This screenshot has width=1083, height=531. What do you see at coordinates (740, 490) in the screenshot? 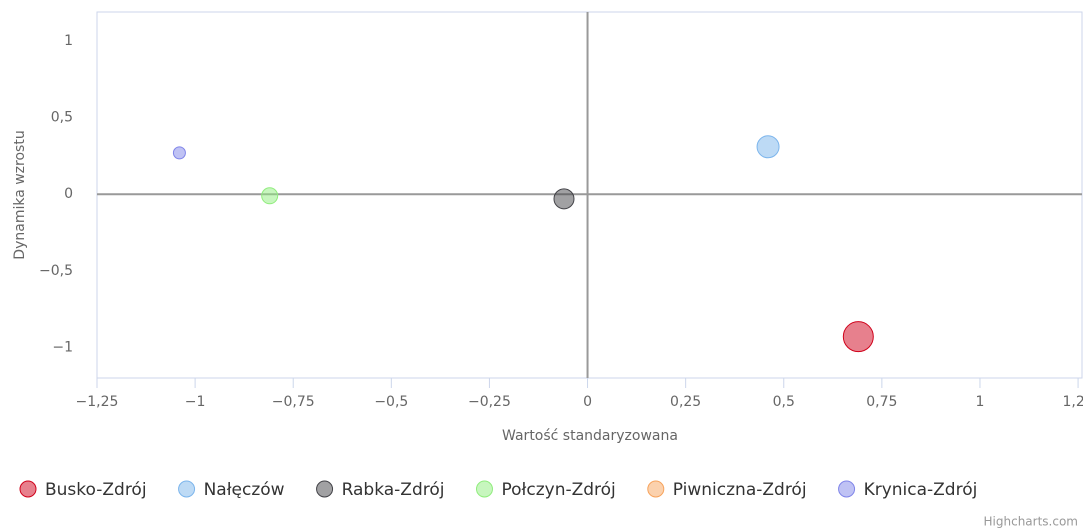
I see `legend-label: Piwniczna-Zdrój` at bounding box center [740, 490].